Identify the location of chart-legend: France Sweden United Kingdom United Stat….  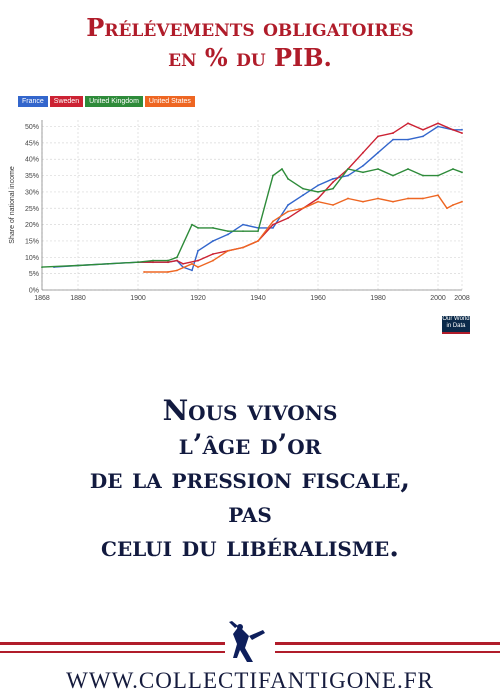
(106, 101).